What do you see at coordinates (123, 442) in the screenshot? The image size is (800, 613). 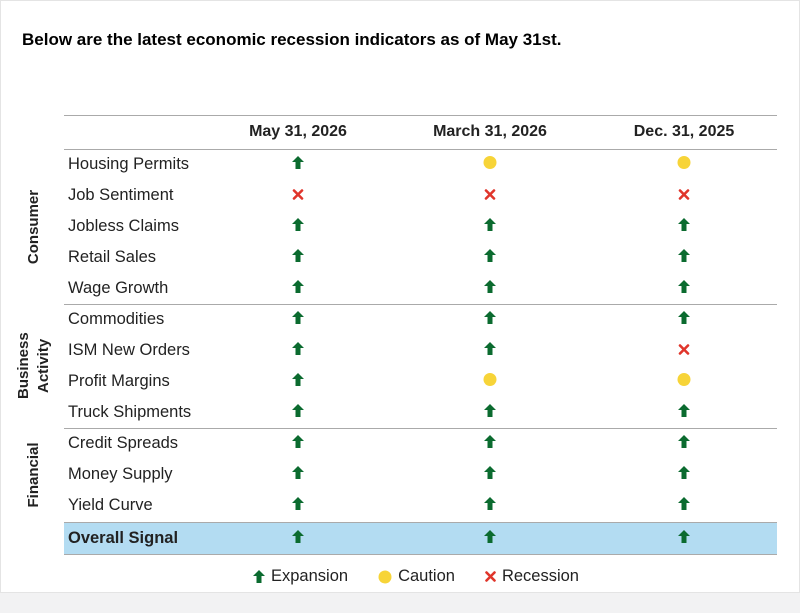 I see `row-label: Credit Spreads` at bounding box center [123, 442].